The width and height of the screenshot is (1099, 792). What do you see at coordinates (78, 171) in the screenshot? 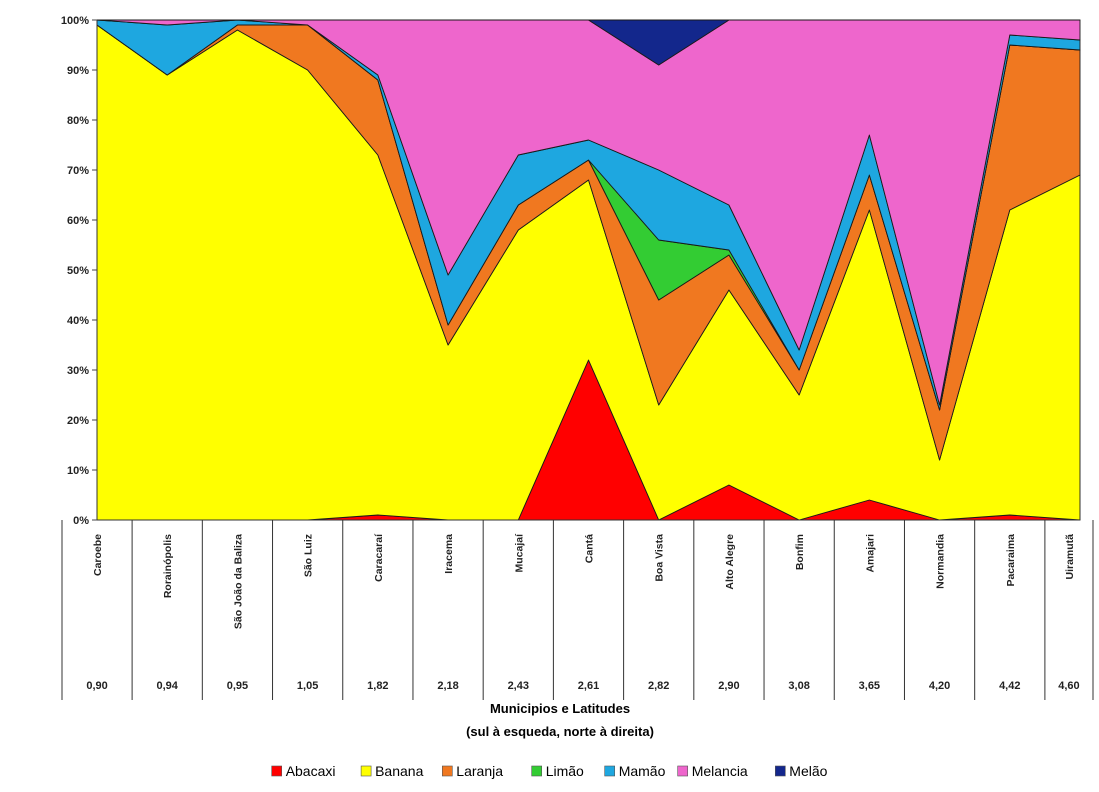
I see `y-tick-label: 70%` at bounding box center [78, 171].